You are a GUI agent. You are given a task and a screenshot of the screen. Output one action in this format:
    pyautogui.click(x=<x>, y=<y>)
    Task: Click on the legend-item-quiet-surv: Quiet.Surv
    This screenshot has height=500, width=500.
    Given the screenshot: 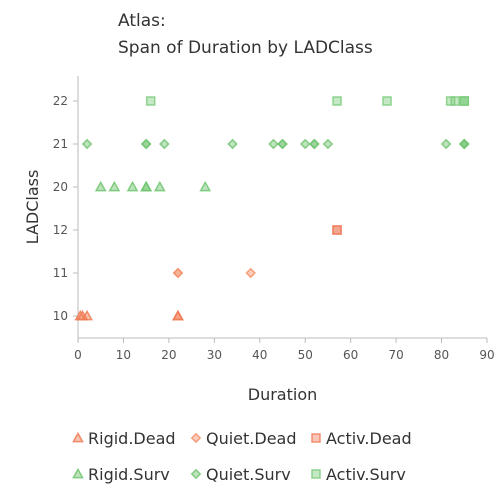 What is the action you would take?
    pyautogui.click(x=240, y=474)
    